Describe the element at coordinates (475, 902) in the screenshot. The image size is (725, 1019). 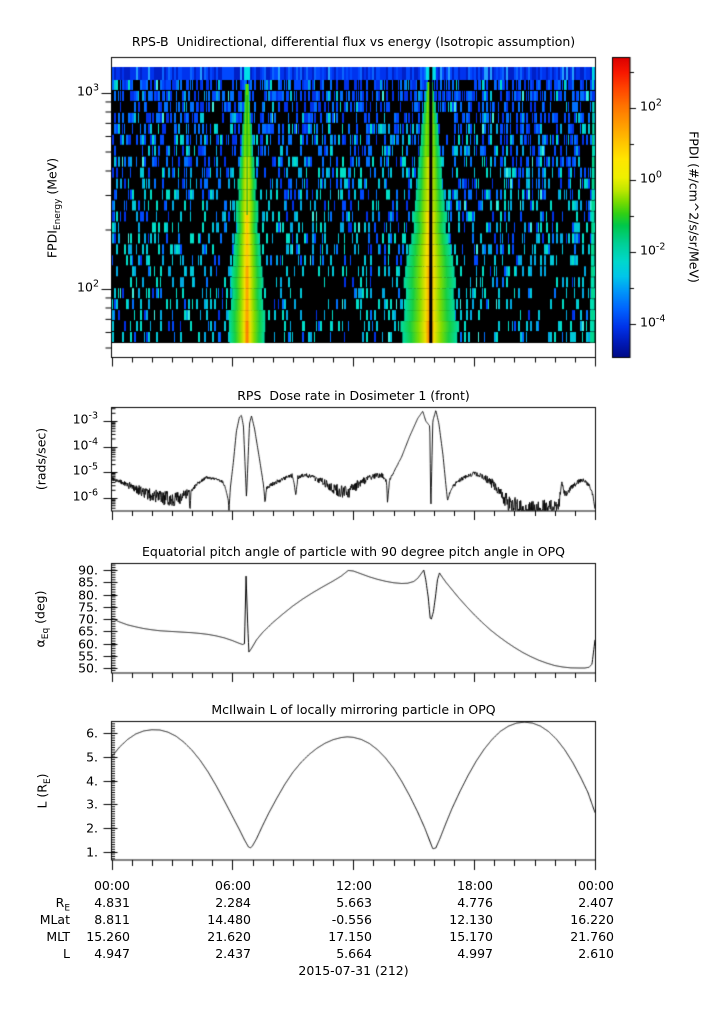
I see `re-value: 4.776` at that location.